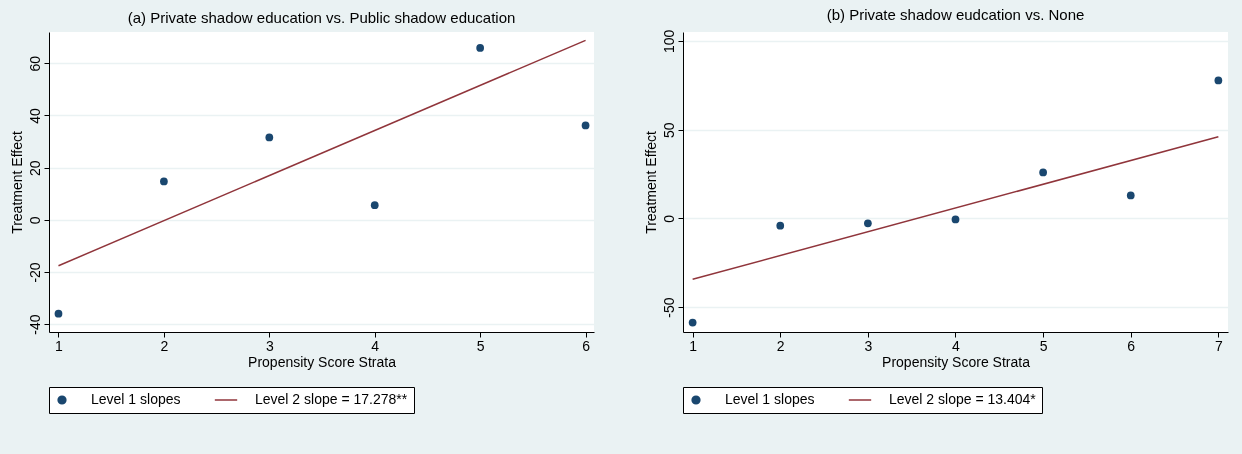 This screenshot has height=454, width=1242. What do you see at coordinates (34, 115) in the screenshot?
I see `y-tick-label: 40` at bounding box center [34, 115].